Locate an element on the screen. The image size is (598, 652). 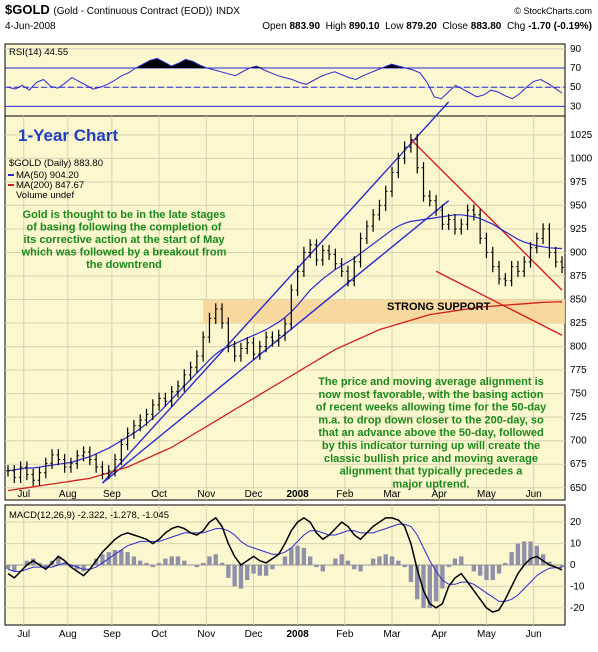
source-credit: © StockCharts.com is located at coordinates (553, 11).